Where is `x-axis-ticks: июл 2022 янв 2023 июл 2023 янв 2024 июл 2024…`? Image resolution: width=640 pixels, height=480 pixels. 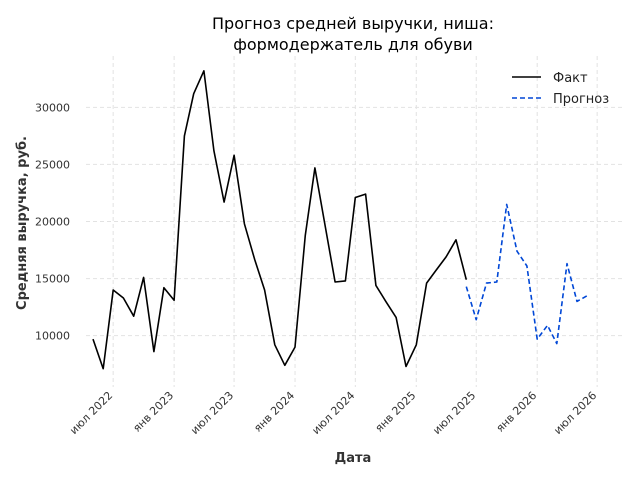 x-axis-ticks: июл 2022 янв 2023 июл 2023 янв 2024 июл 2024… is located at coordinates (333, 413).